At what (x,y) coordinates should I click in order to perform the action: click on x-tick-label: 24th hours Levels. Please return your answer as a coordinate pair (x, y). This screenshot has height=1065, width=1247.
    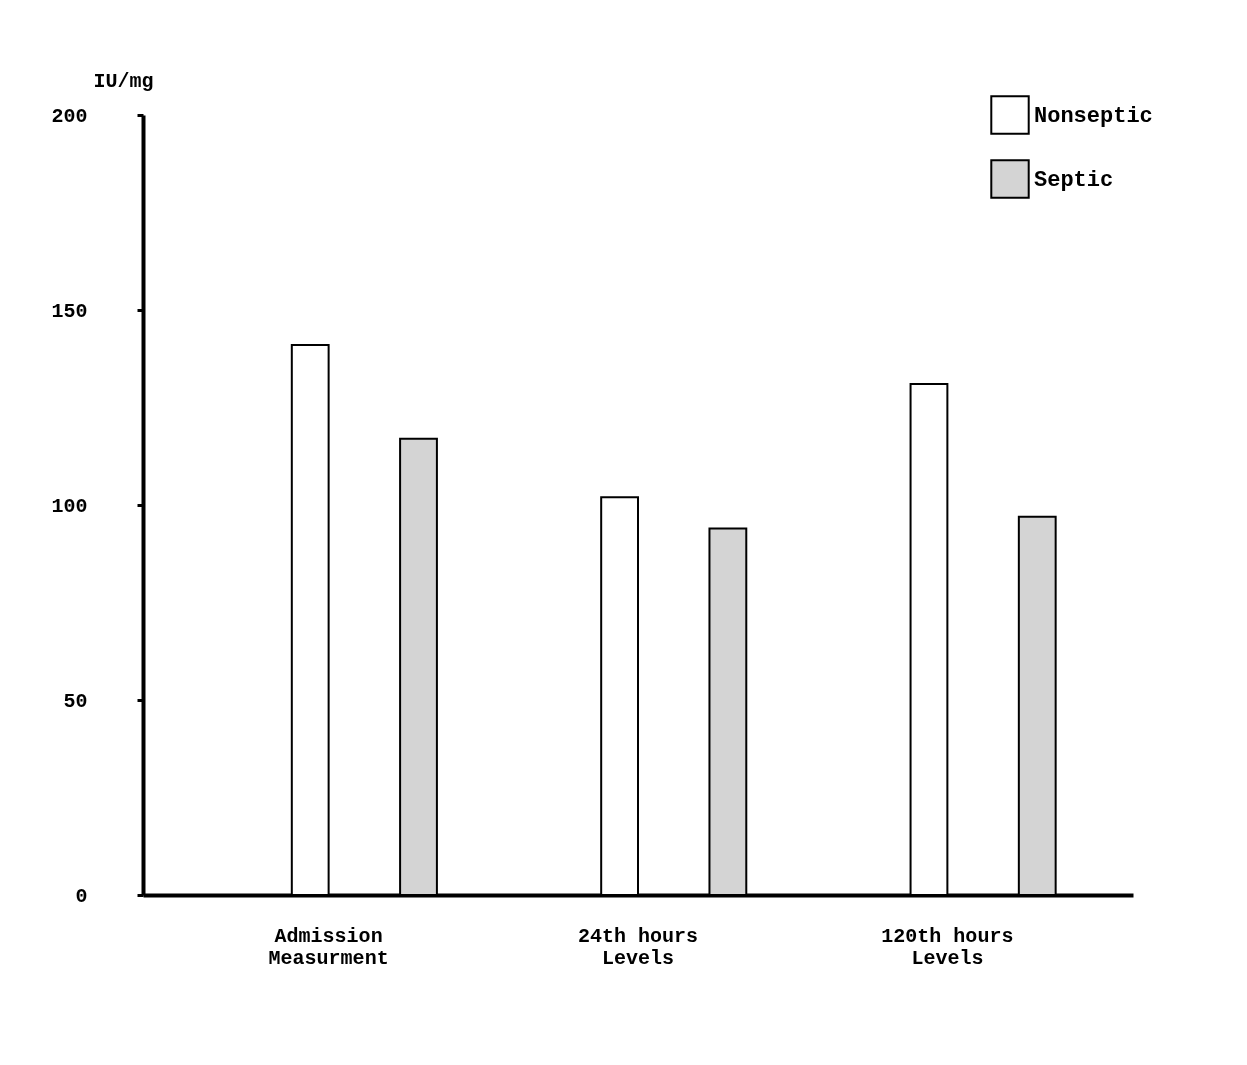
    Looking at the image, I should click on (638, 947).